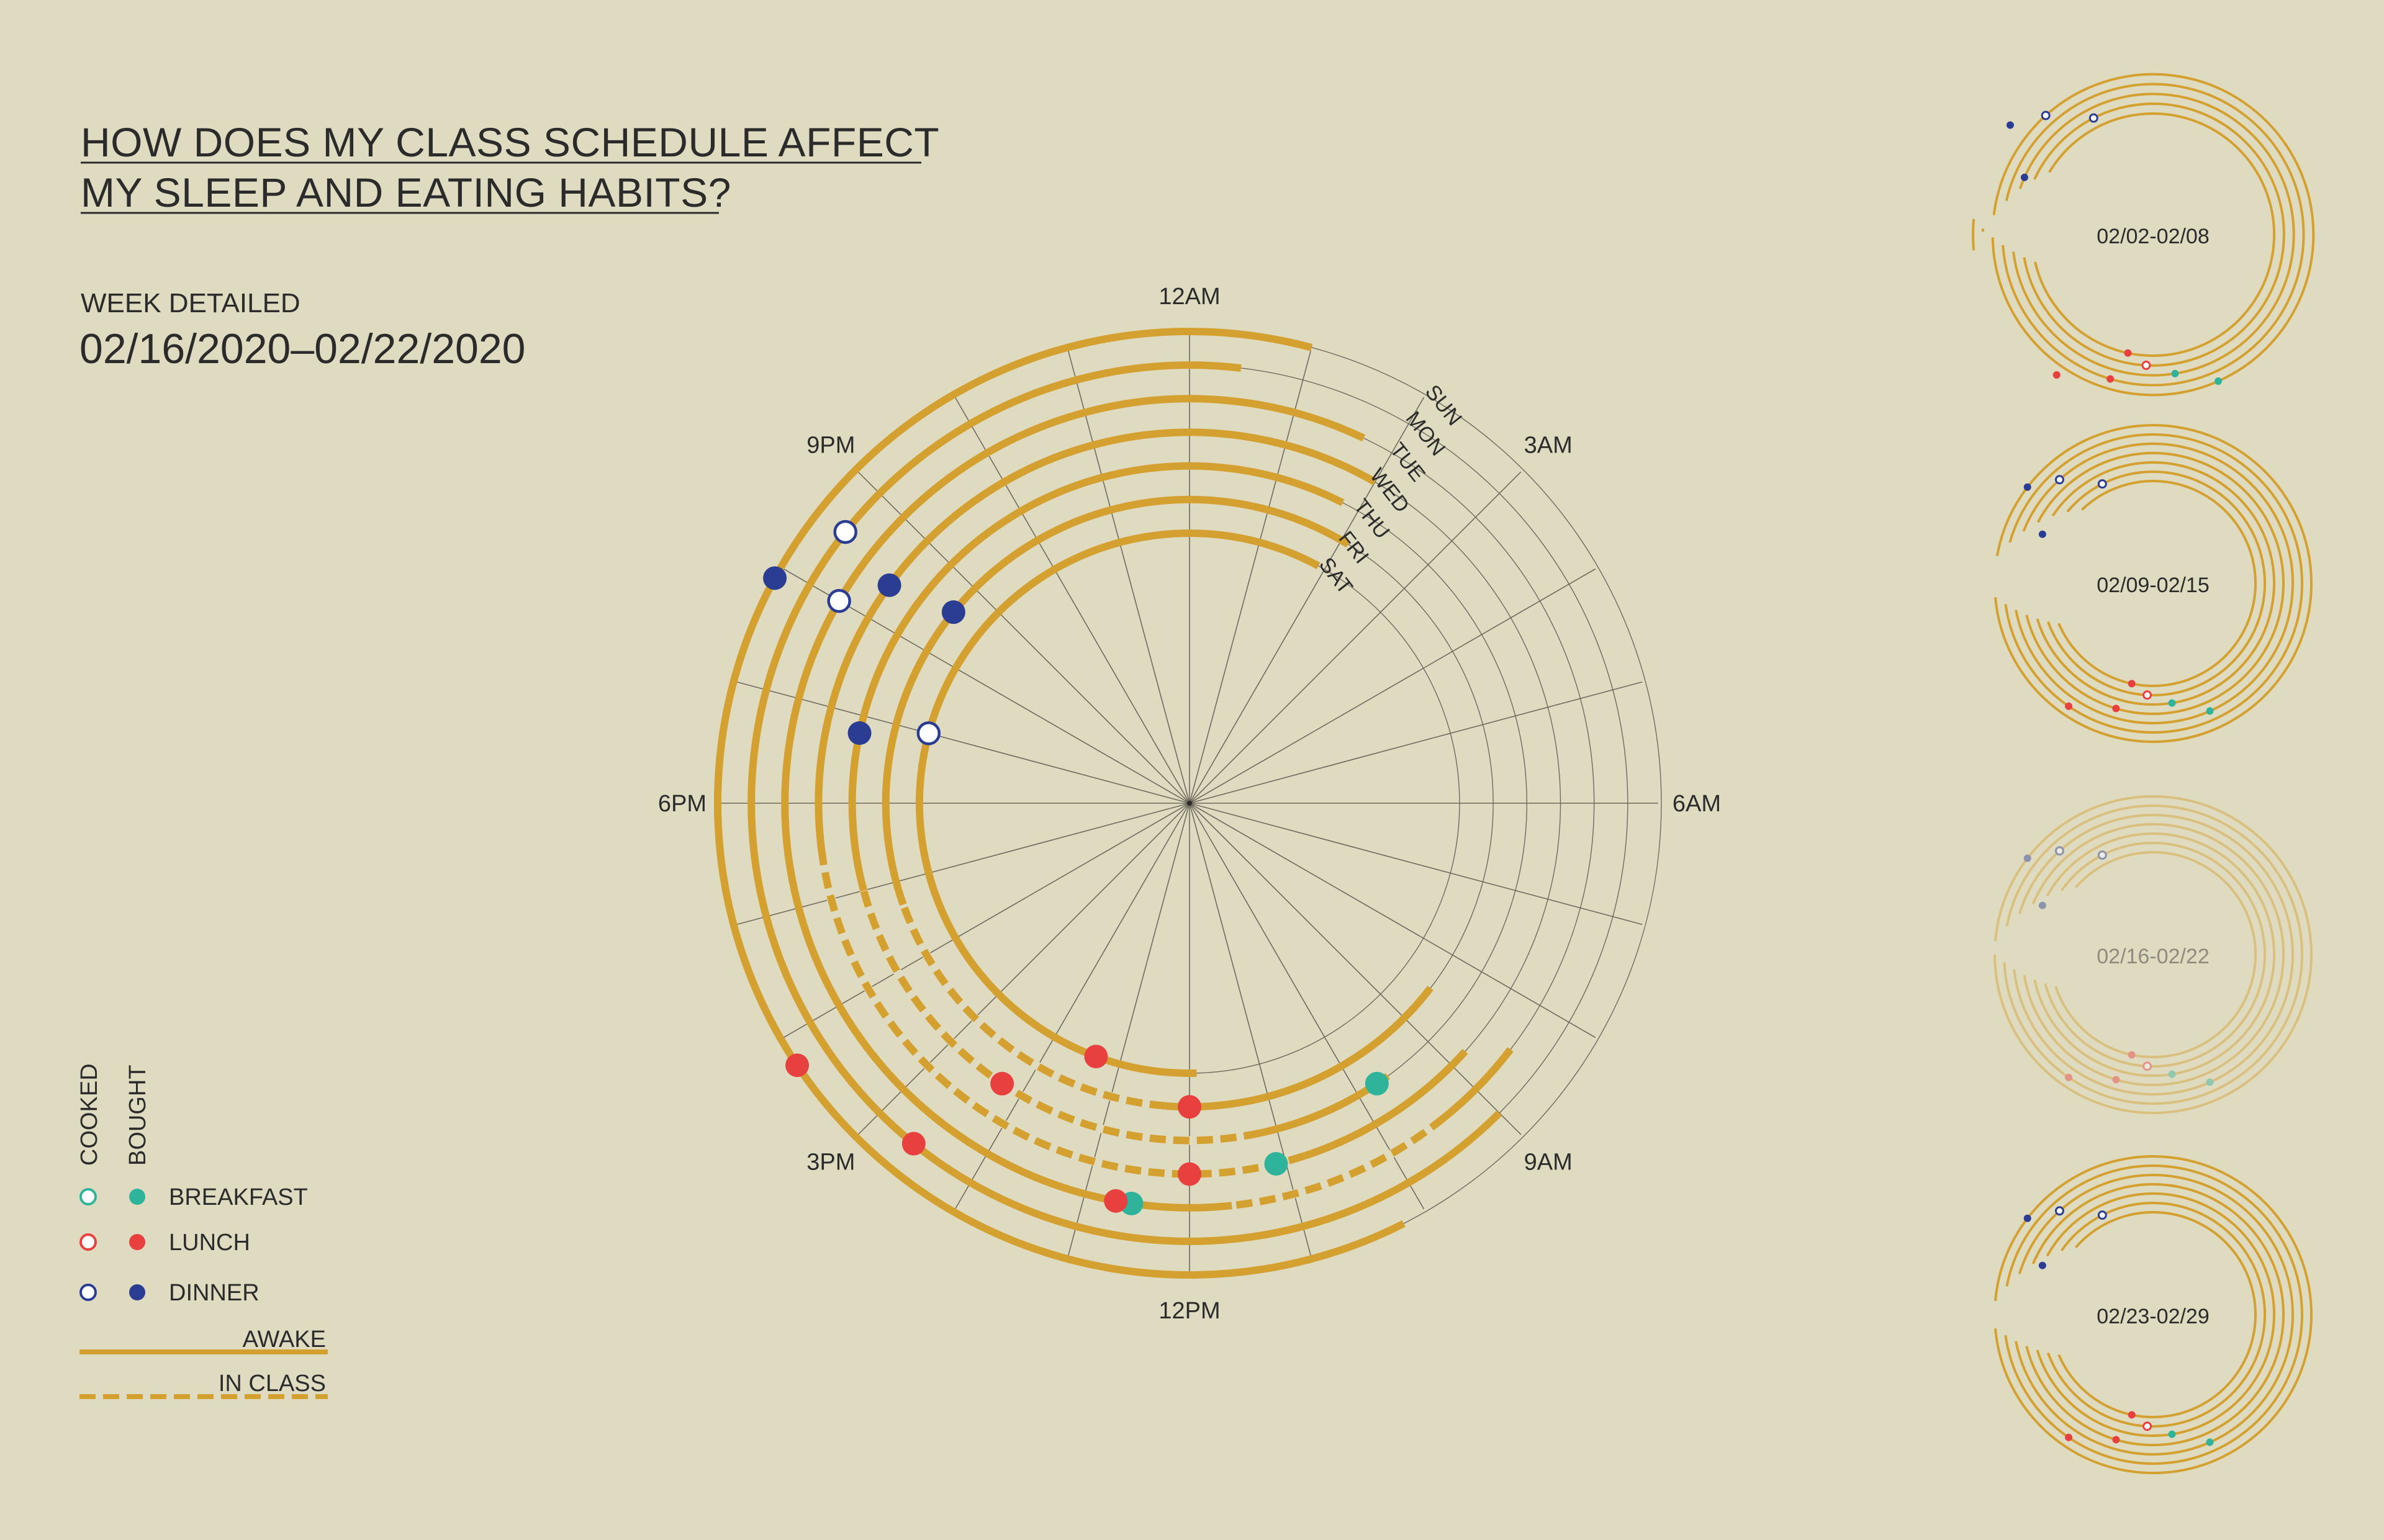  What do you see at coordinates (1548, 1163) in the screenshot?
I see `hour-label: 9AM` at bounding box center [1548, 1163].